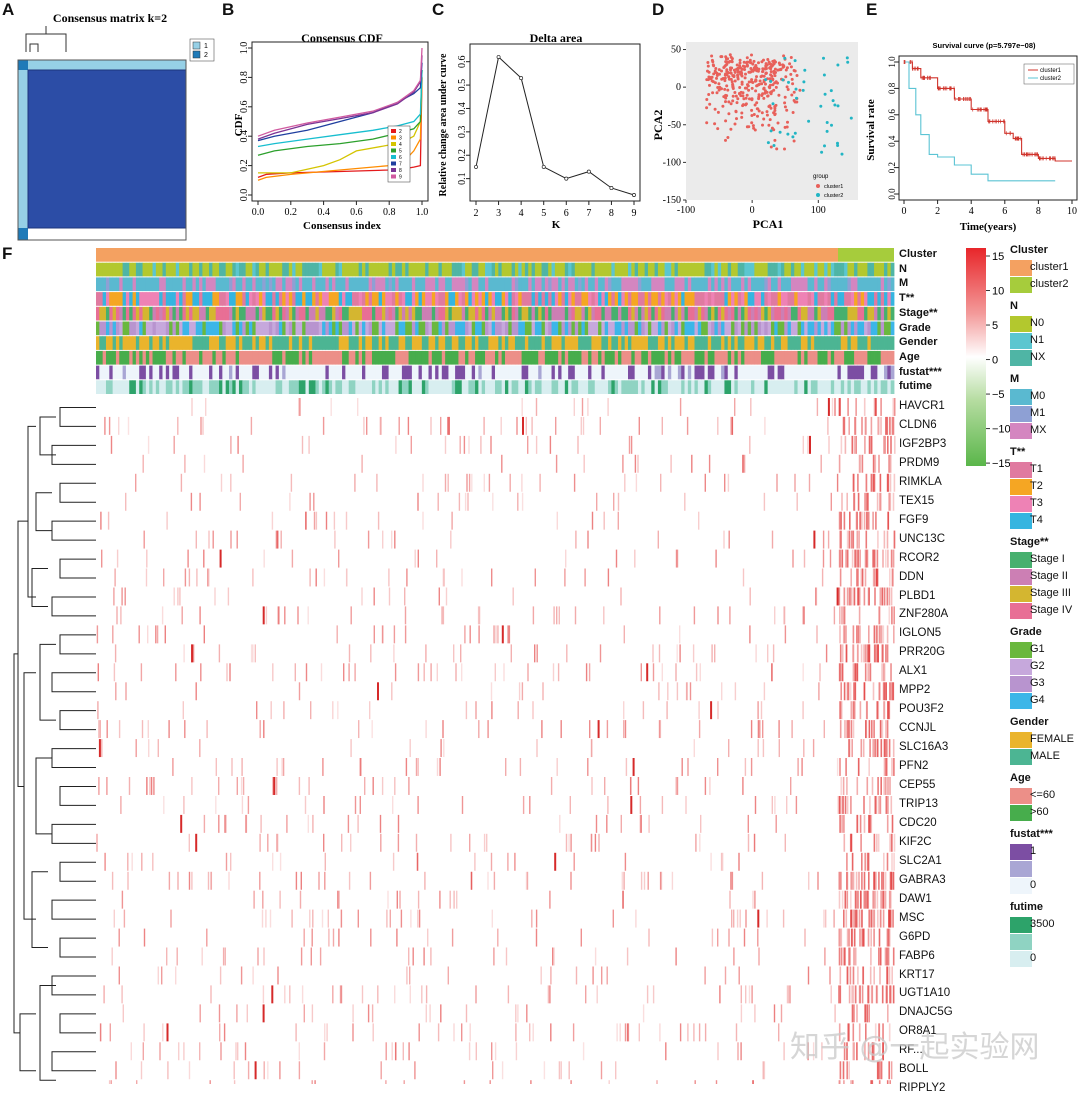 Image resolution: width=1080 pixels, height=1094 pixels. Describe the element at coordinates (892, 167) in the screenshot. I see `survival-ytick-label: 0.2` at that location.